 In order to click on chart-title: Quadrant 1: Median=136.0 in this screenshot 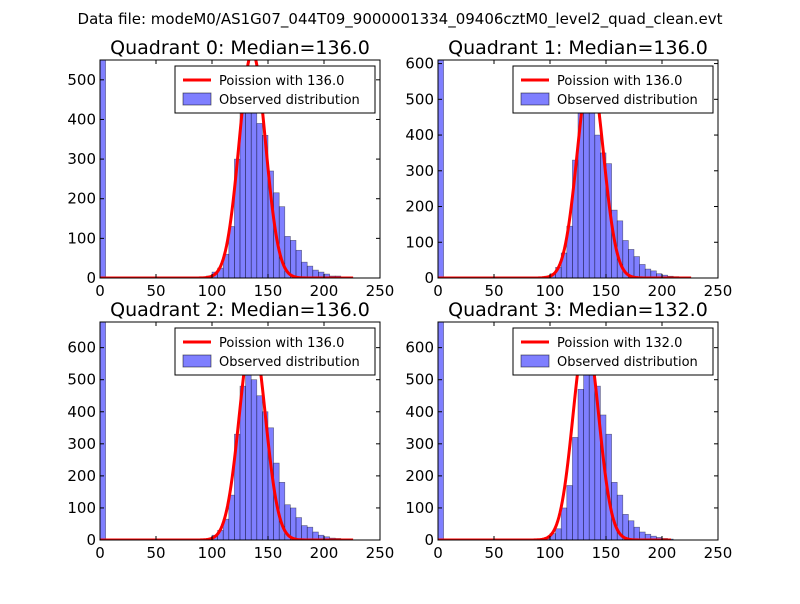, I will do `click(578, 48)`.